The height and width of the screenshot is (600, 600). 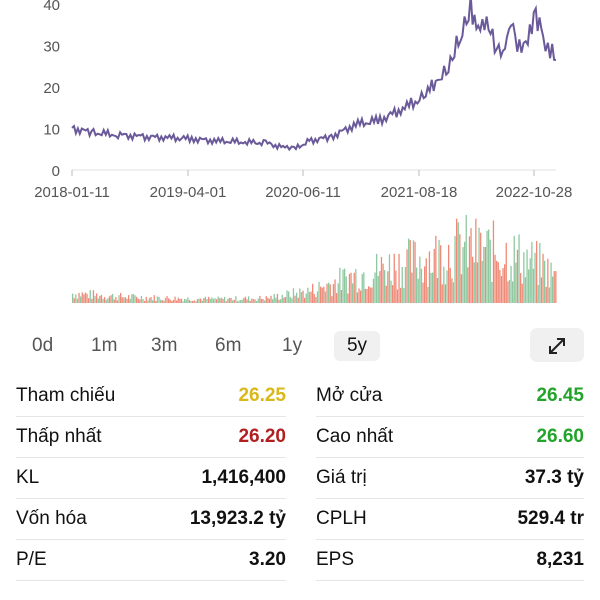 What do you see at coordinates (262, 395) in the screenshot?
I see `stat-ref-value: 26.25` at bounding box center [262, 395].